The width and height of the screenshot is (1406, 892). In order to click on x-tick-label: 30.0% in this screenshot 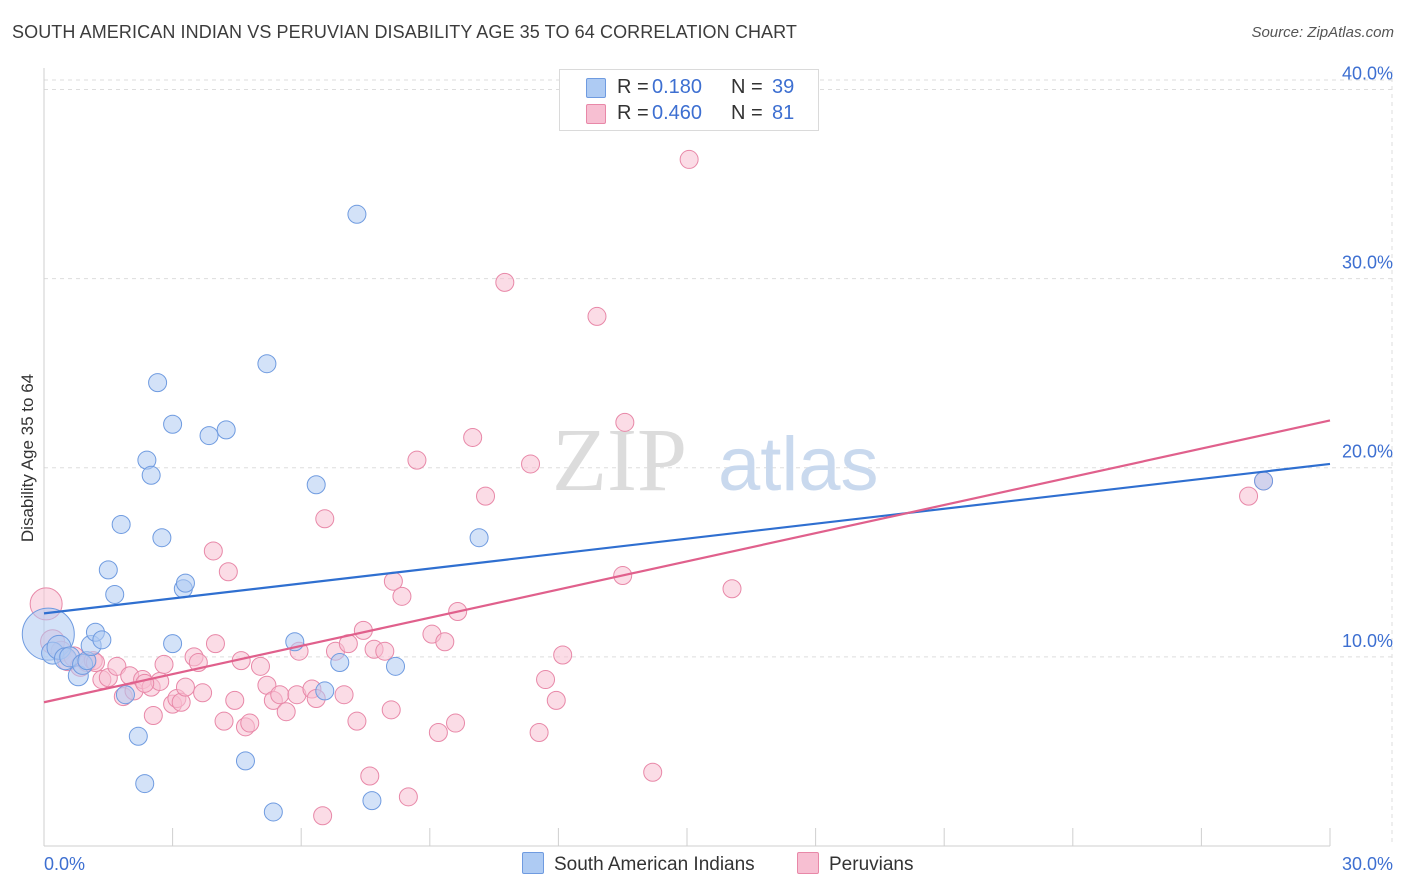, I will do `click(1367, 864)`.